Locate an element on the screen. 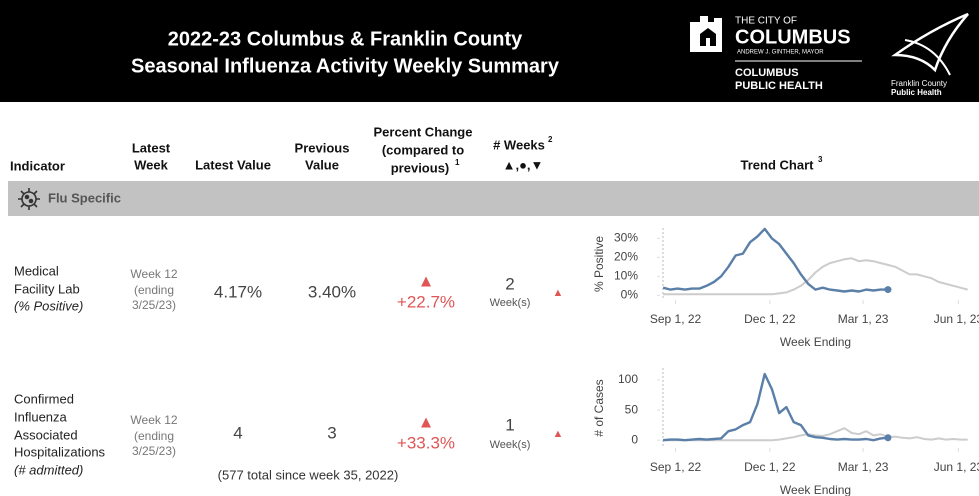 The image size is (979, 496). footnote-mark: 3 is located at coordinates (820, 159).